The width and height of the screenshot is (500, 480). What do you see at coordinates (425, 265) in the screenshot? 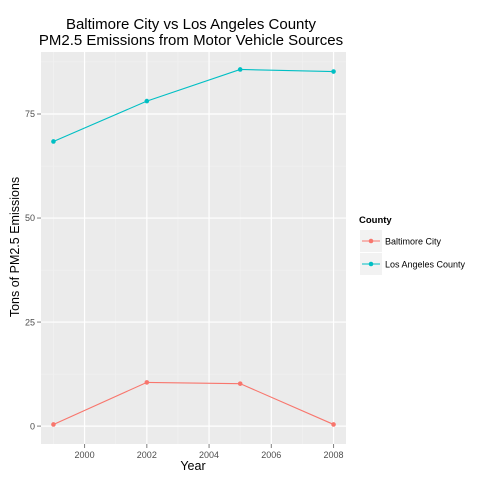
I see `legend-label: Los Angeles County` at bounding box center [425, 265].